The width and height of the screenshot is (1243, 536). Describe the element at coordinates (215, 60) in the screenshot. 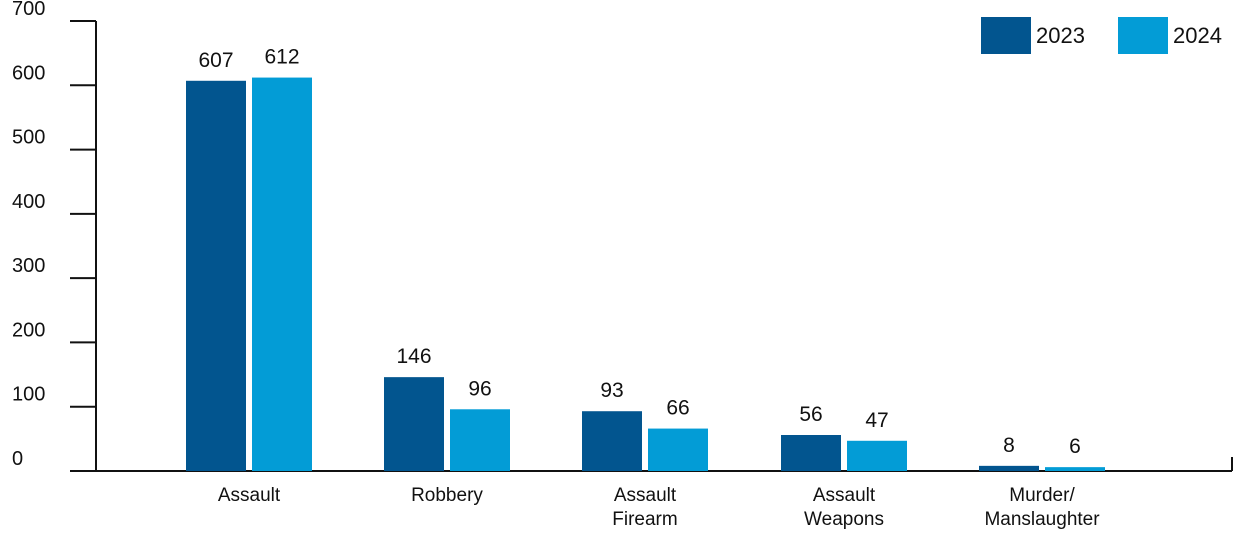

I see `data-label: 607` at that location.